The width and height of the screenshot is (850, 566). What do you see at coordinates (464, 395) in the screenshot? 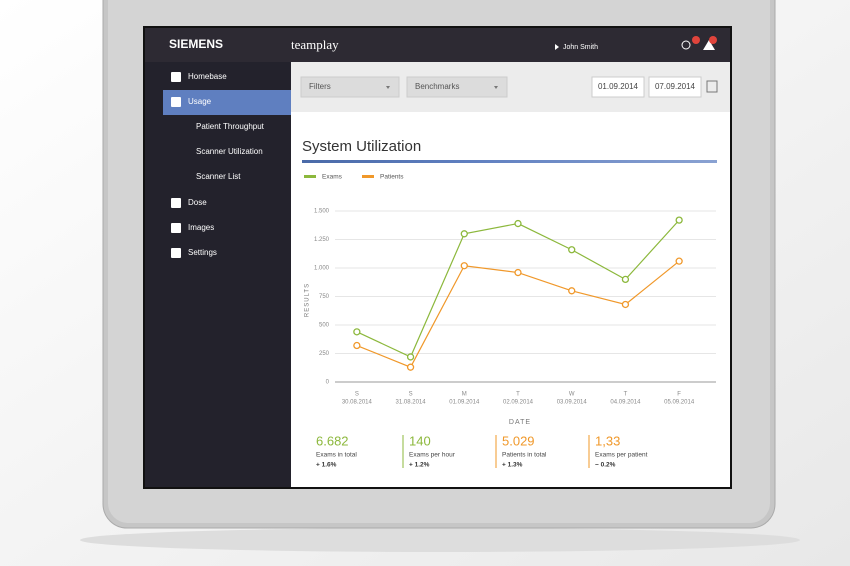
I see `x-tick-weekday: M` at bounding box center [464, 395].